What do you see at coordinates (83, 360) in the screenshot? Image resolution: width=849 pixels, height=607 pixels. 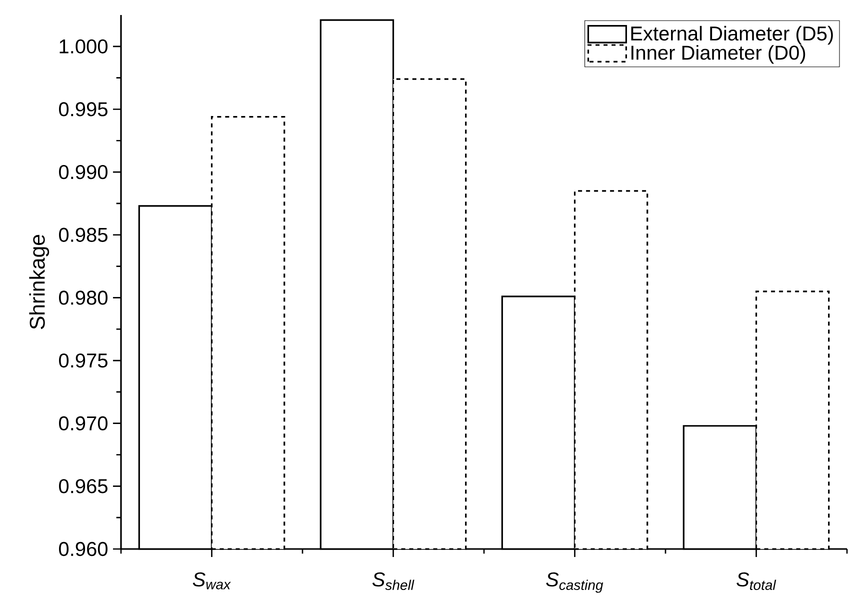 I see `y-tick-label: 0.975` at bounding box center [83, 360].